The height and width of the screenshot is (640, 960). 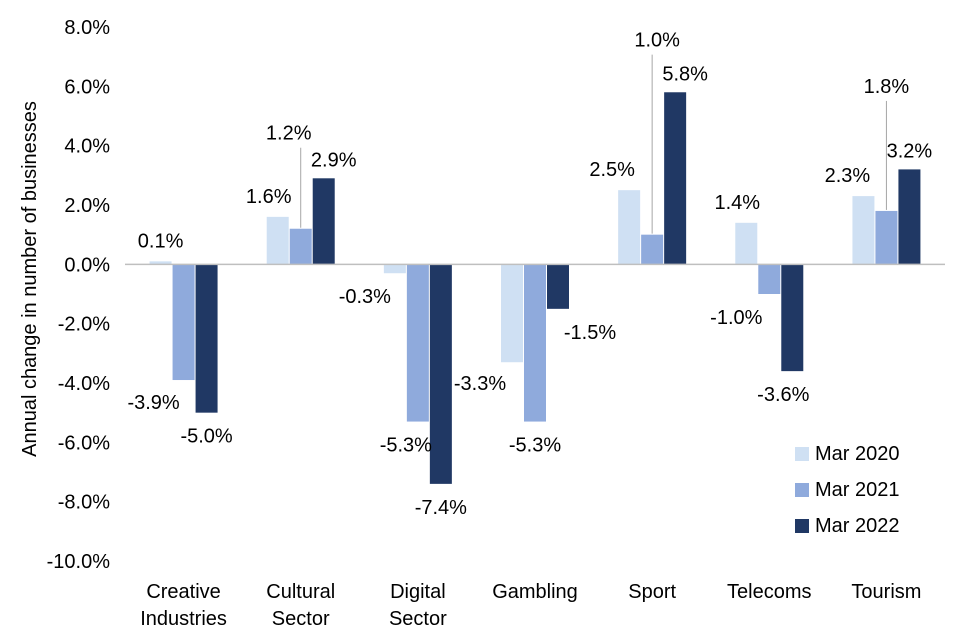 I want to click on category-label: Sport, so click(x=652, y=592).